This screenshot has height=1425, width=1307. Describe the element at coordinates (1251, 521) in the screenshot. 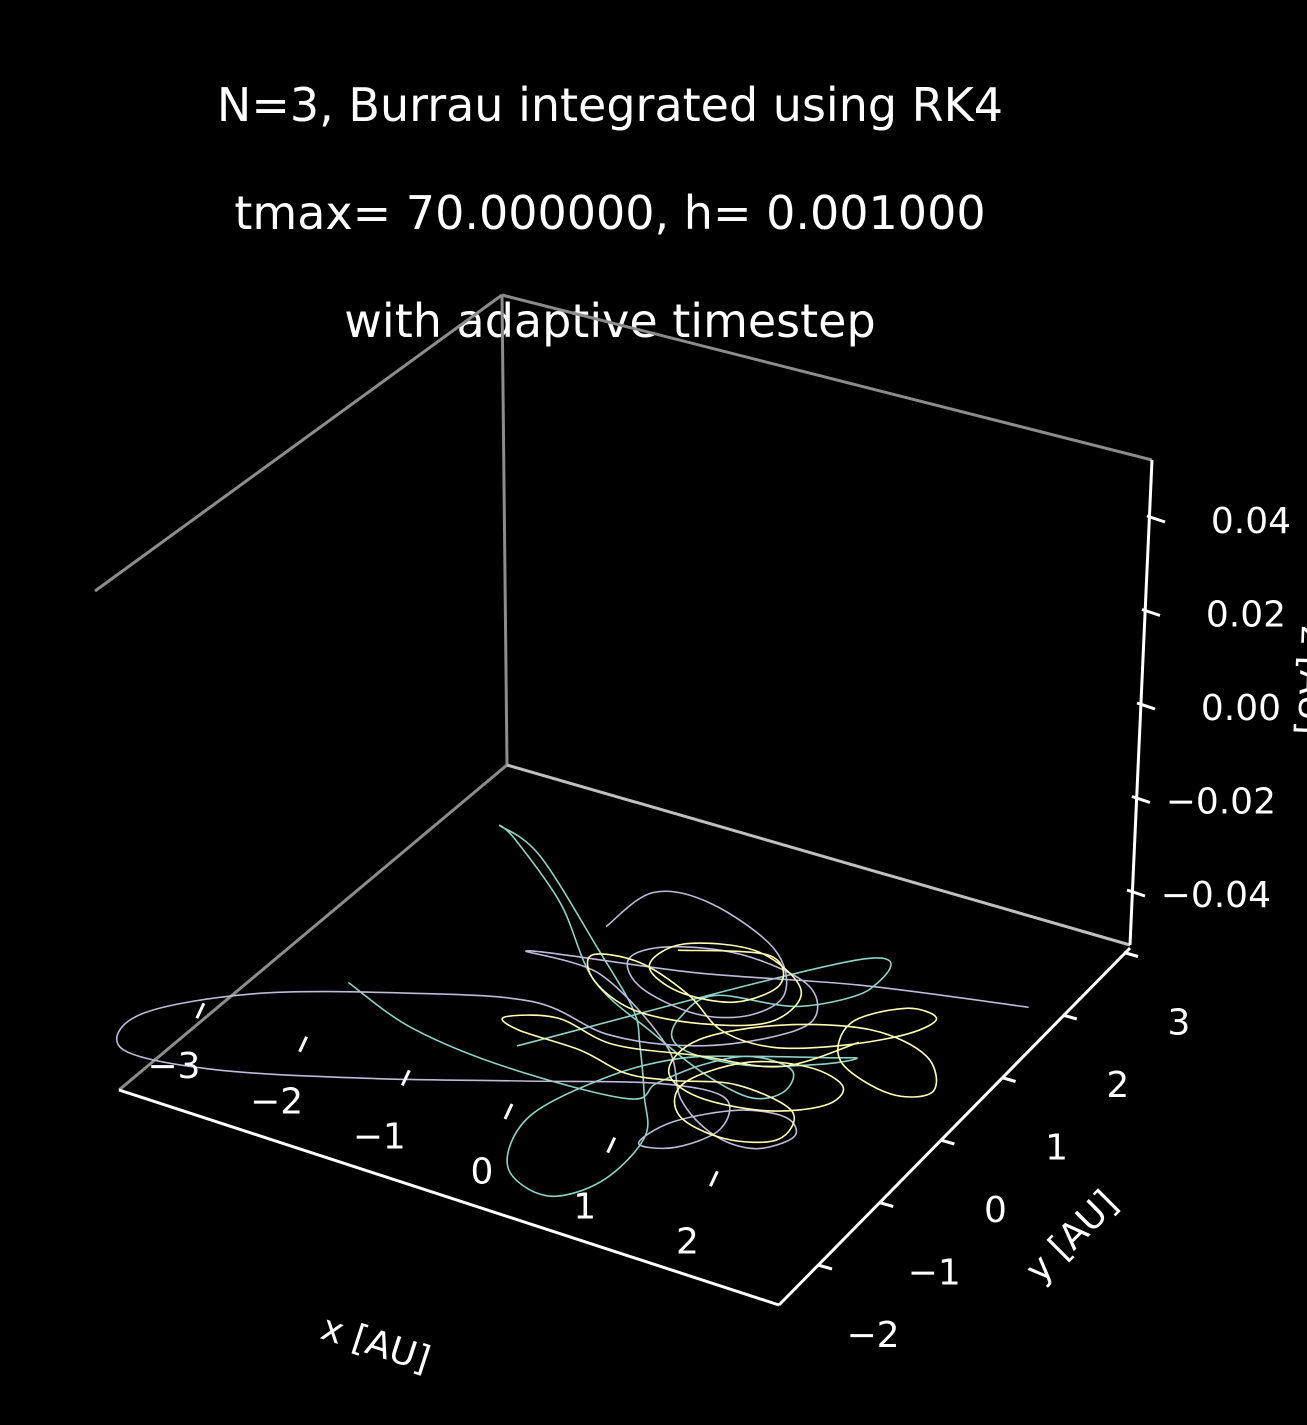

I see `z-tick-label: 0.04` at that location.